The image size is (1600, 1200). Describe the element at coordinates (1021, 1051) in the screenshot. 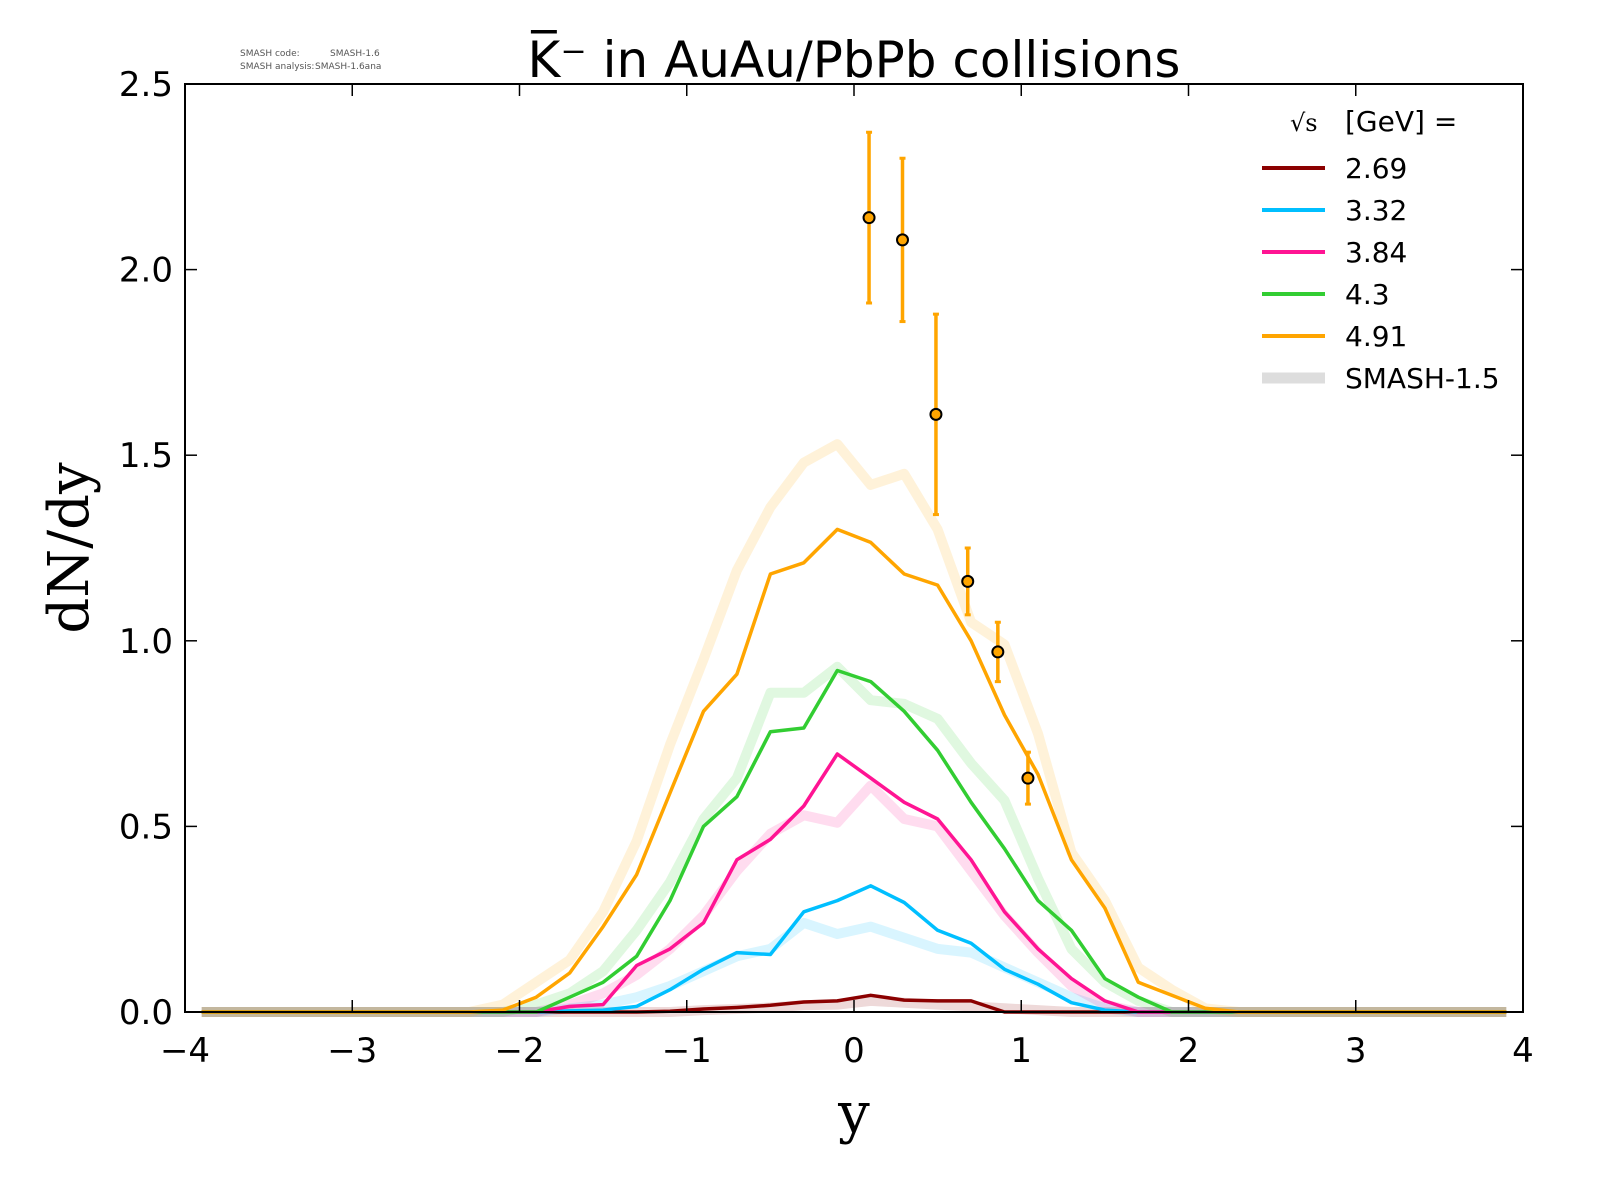

I see `x-tick-label: 1` at that location.